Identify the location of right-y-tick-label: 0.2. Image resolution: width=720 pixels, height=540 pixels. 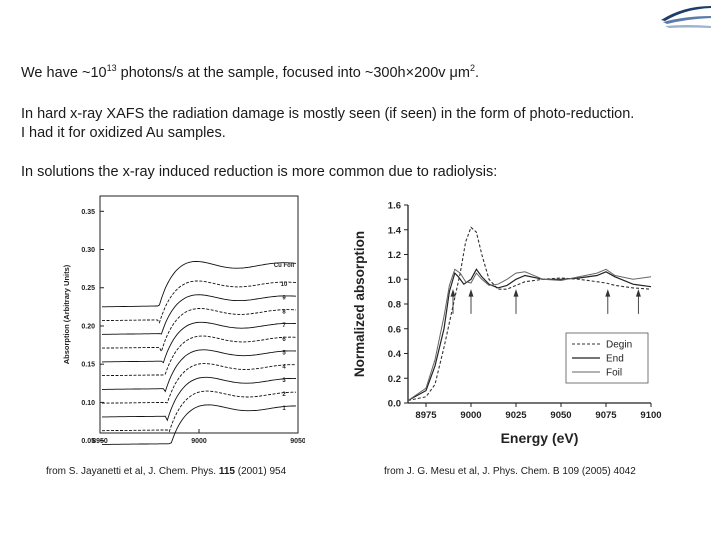
(394, 379).